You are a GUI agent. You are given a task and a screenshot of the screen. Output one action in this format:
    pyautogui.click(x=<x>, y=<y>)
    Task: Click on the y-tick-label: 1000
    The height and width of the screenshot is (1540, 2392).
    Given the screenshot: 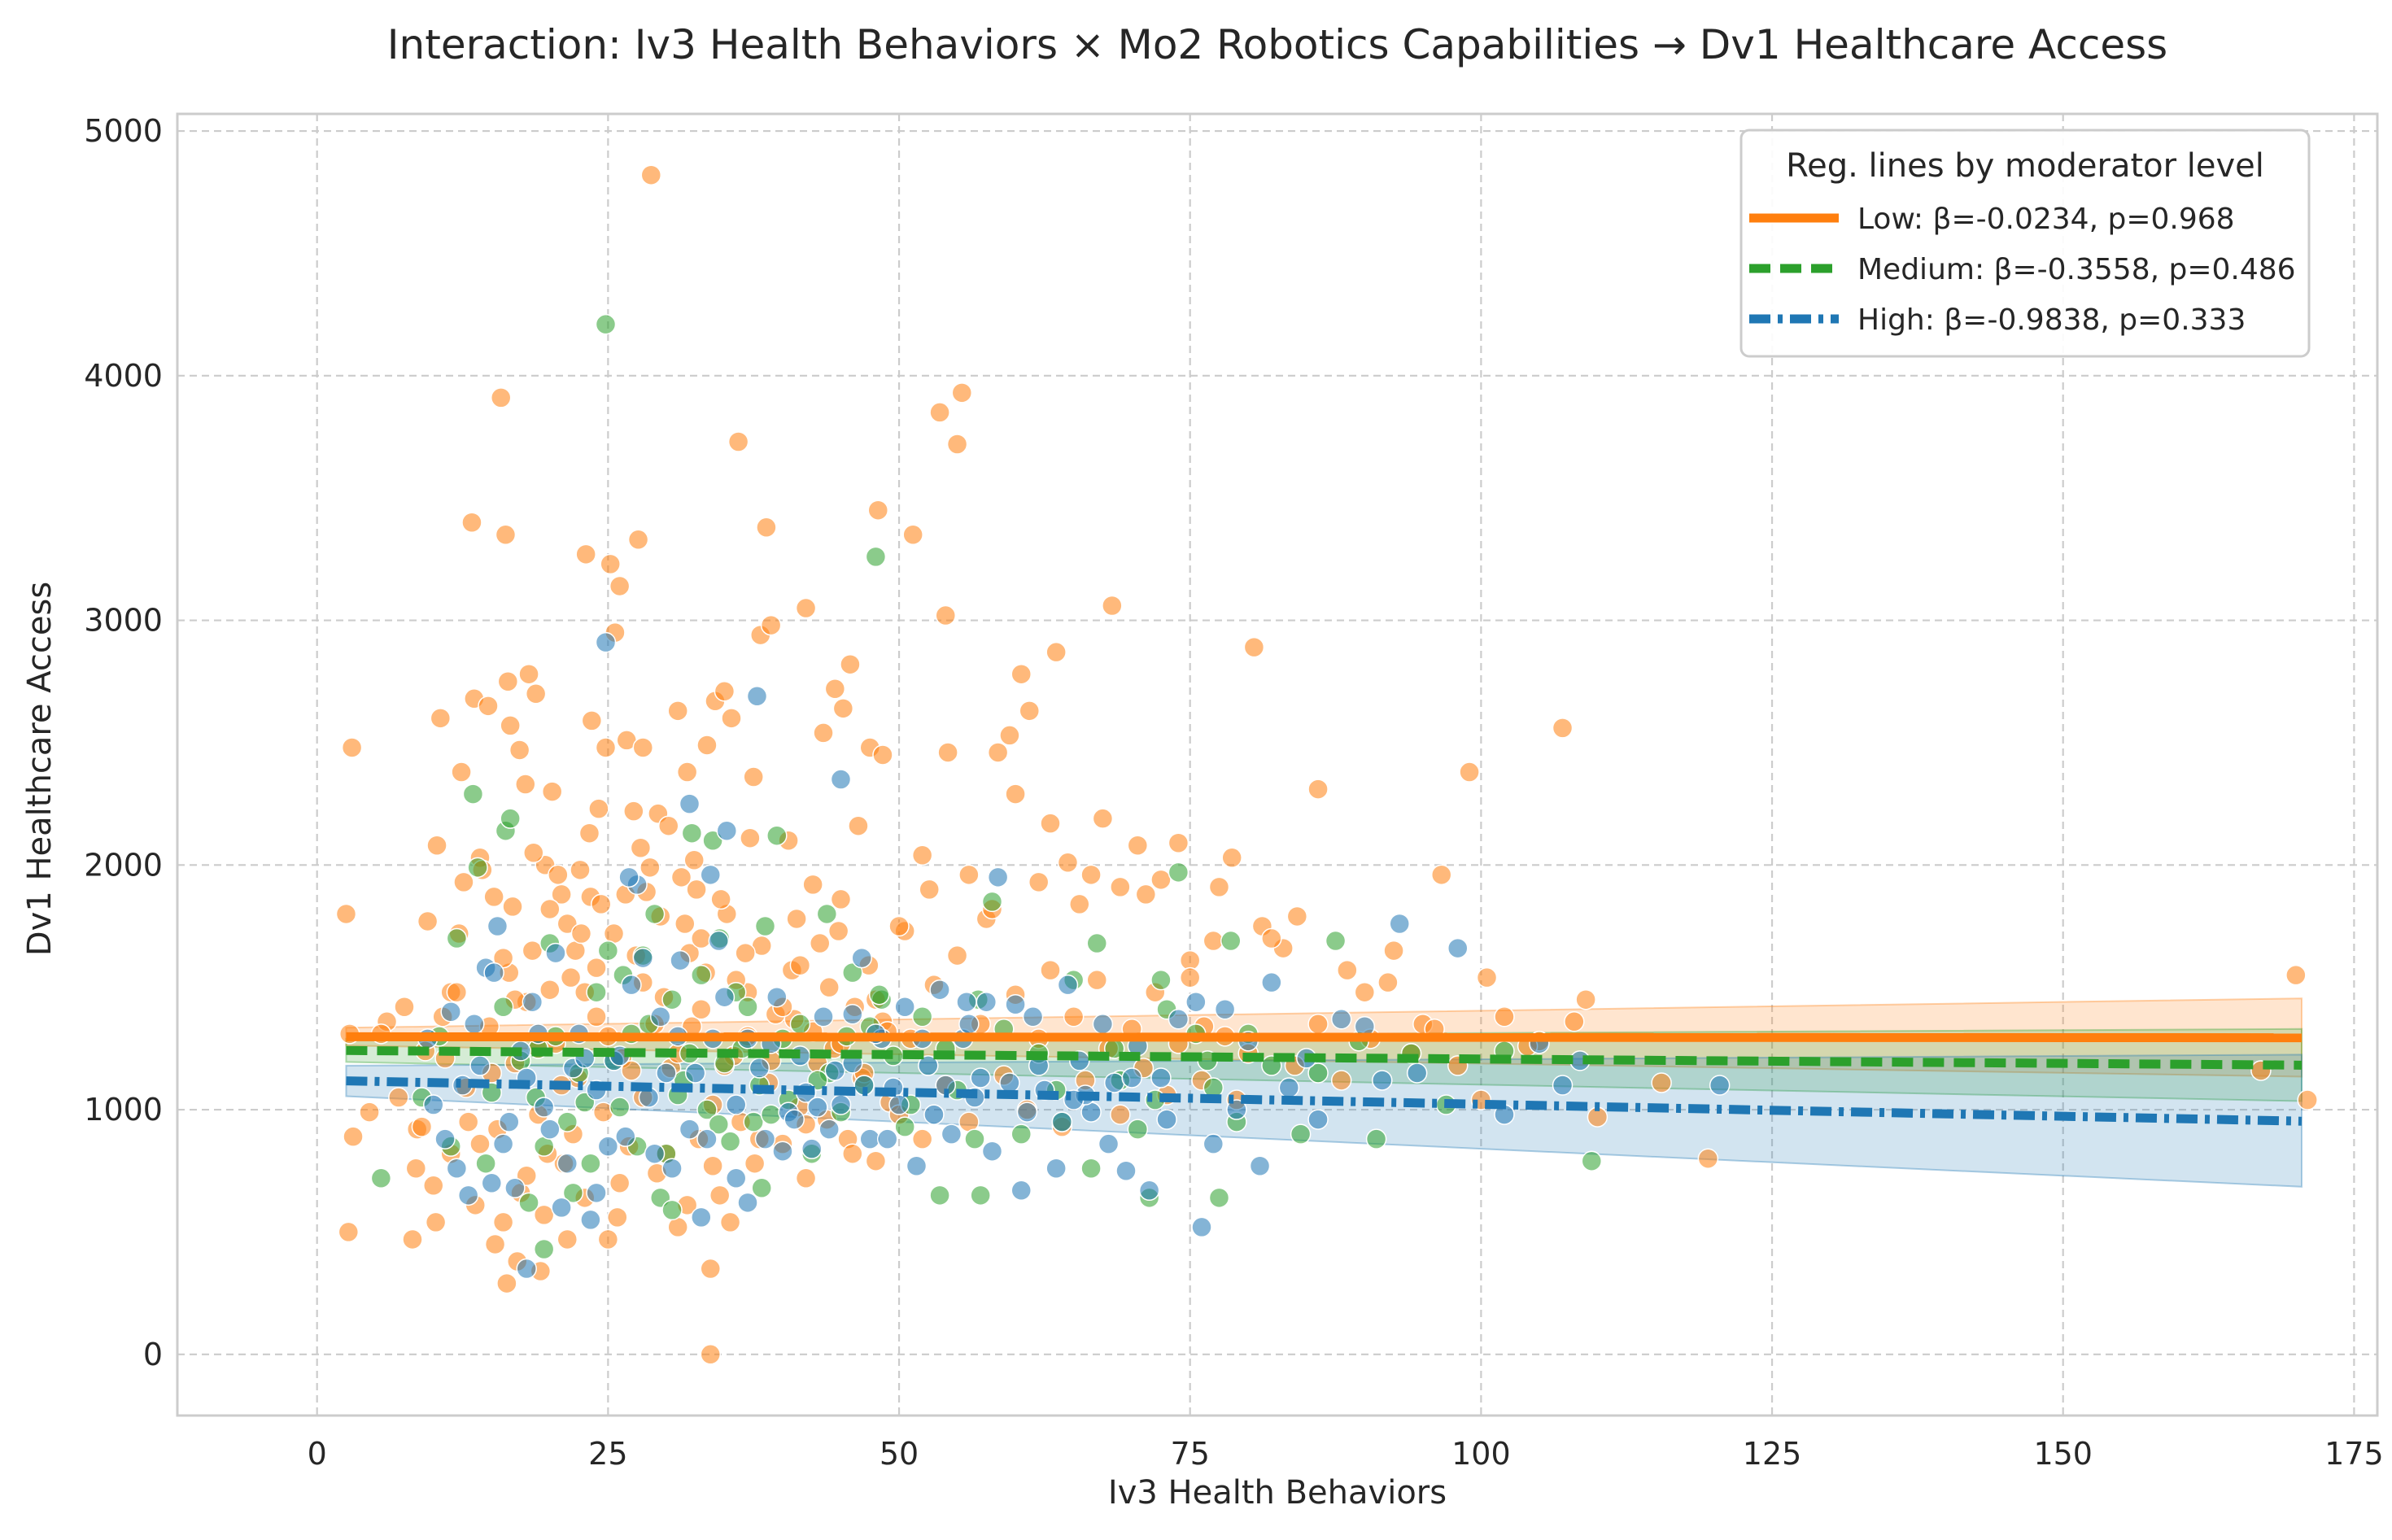 What is the action you would take?
    pyautogui.click(x=123, y=1110)
    